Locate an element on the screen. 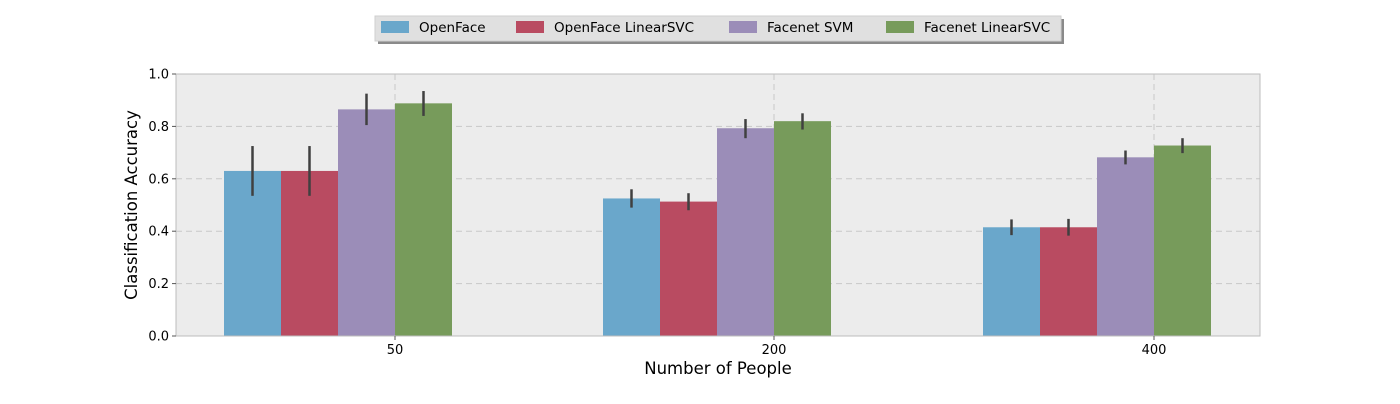 Image resolution: width=1400 pixels, height=404 pixels. legend-swatch-facenet-svm is located at coordinates (743, 27).